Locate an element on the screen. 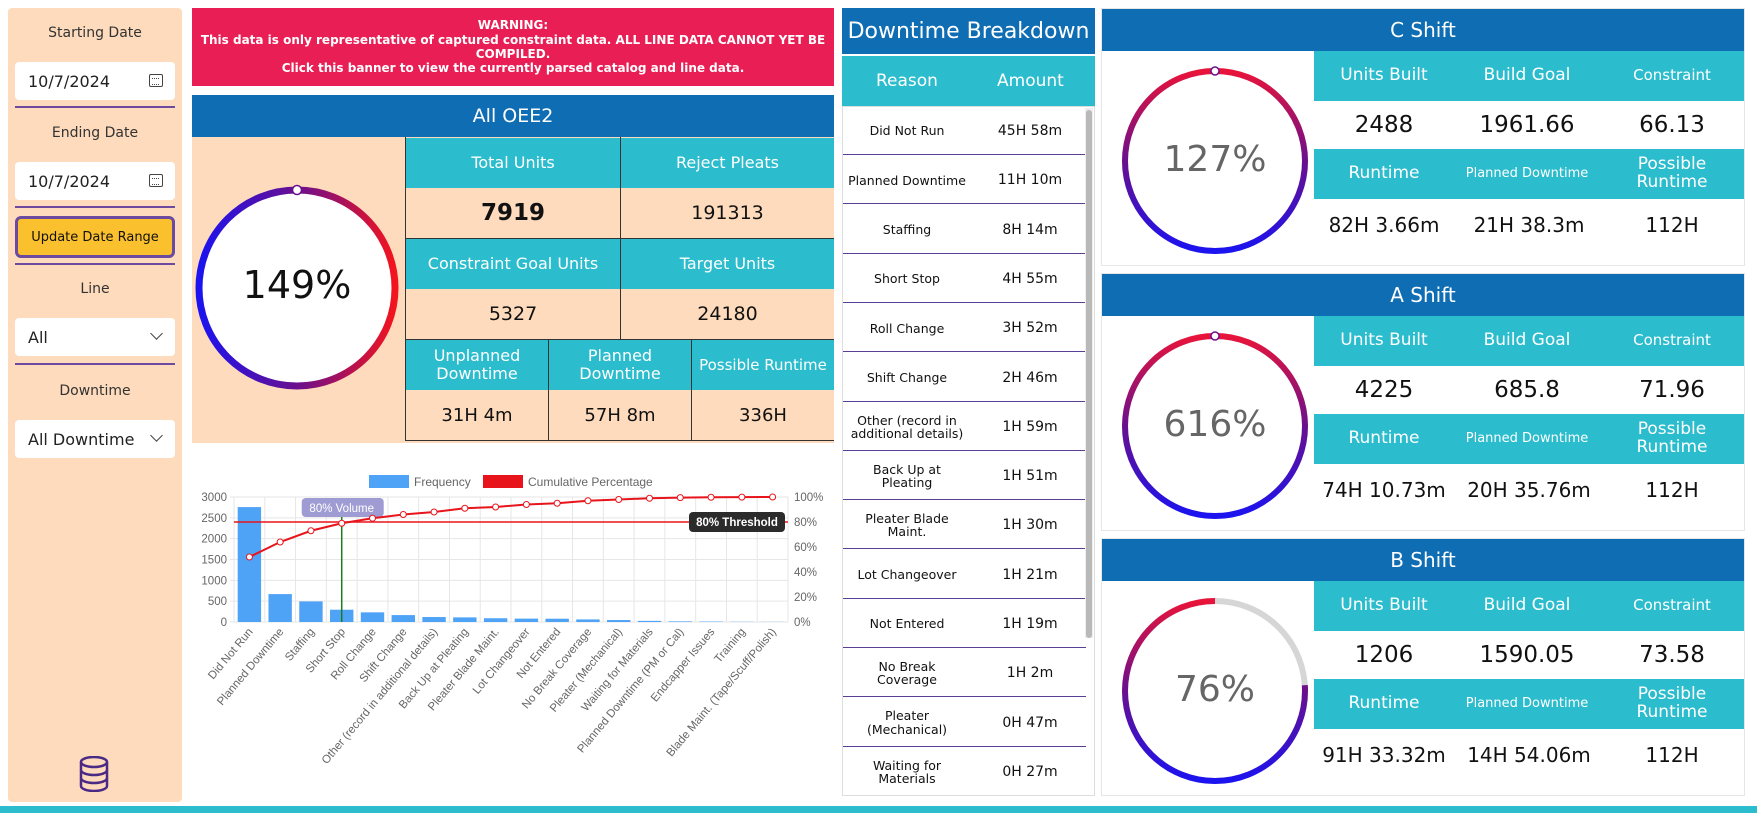  possible-runtime-header: Possible Runtime is located at coordinates (1672, 174).